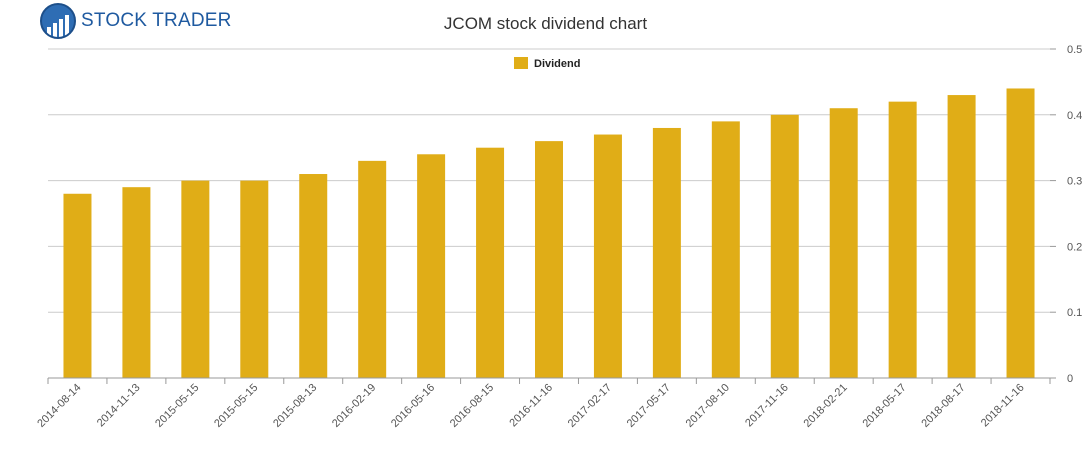 The height and width of the screenshot is (450, 1091). What do you see at coordinates (1074, 116) in the screenshot?
I see `y-tick-label: 0.4` at bounding box center [1074, 116].